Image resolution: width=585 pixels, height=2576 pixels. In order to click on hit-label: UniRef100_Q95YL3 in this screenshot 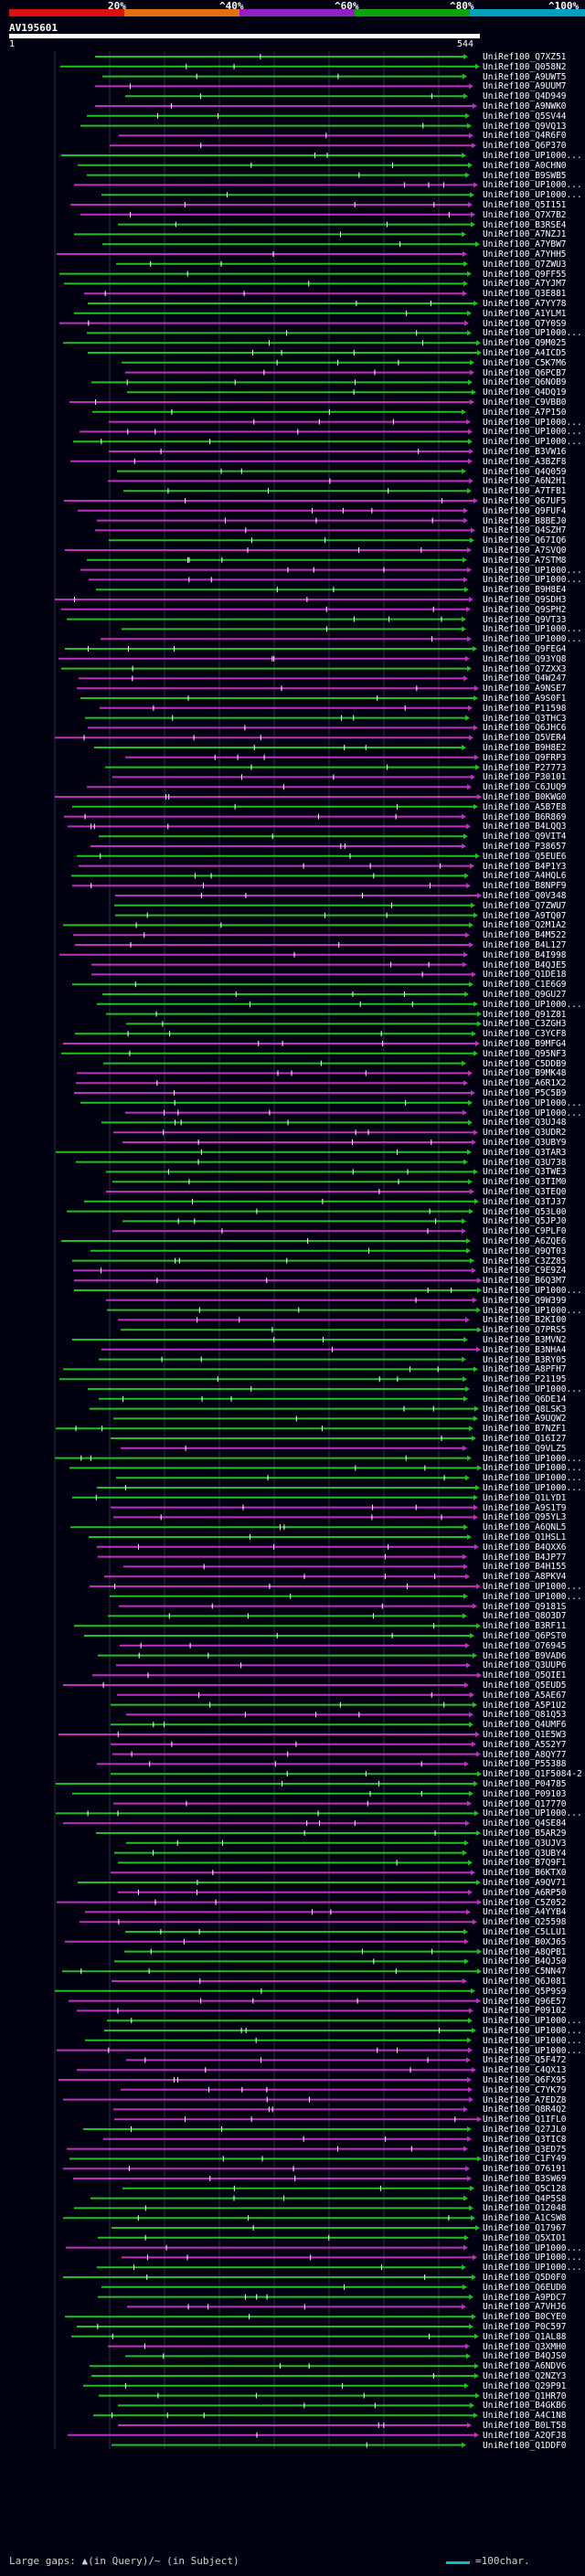, I will do `click(525, 1517)`.